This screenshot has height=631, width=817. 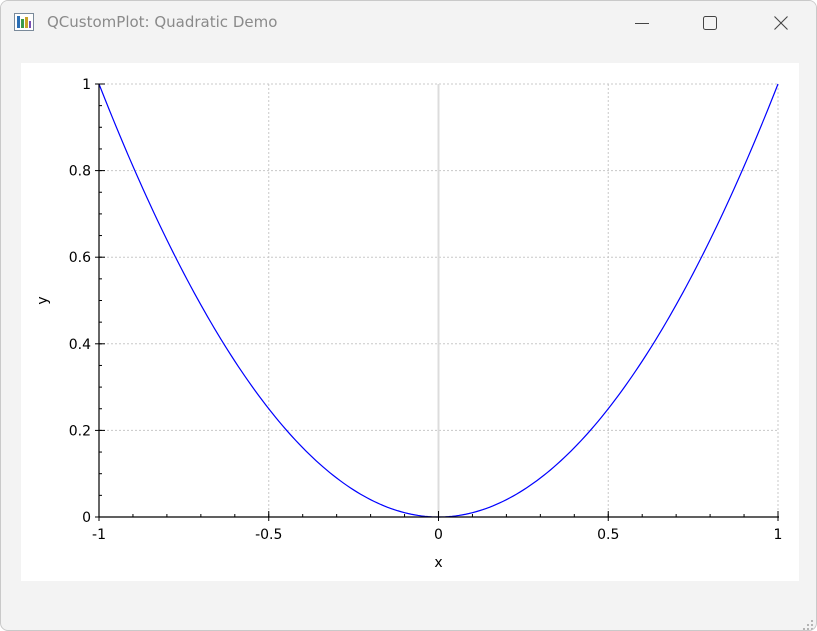 What do you see at coordinates (268, 535) in the screenshot?
I see `x-tick-label: -0.5` at bounding box center [268, 535].